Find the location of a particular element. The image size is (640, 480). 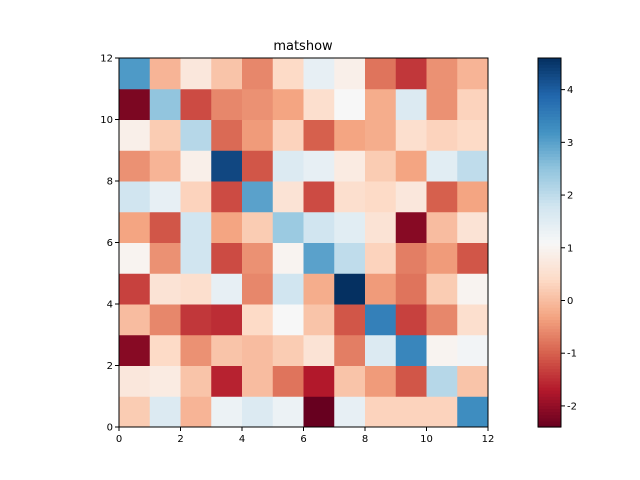

colorbar-tick-label: 3 is located at coordinates (570, 143).